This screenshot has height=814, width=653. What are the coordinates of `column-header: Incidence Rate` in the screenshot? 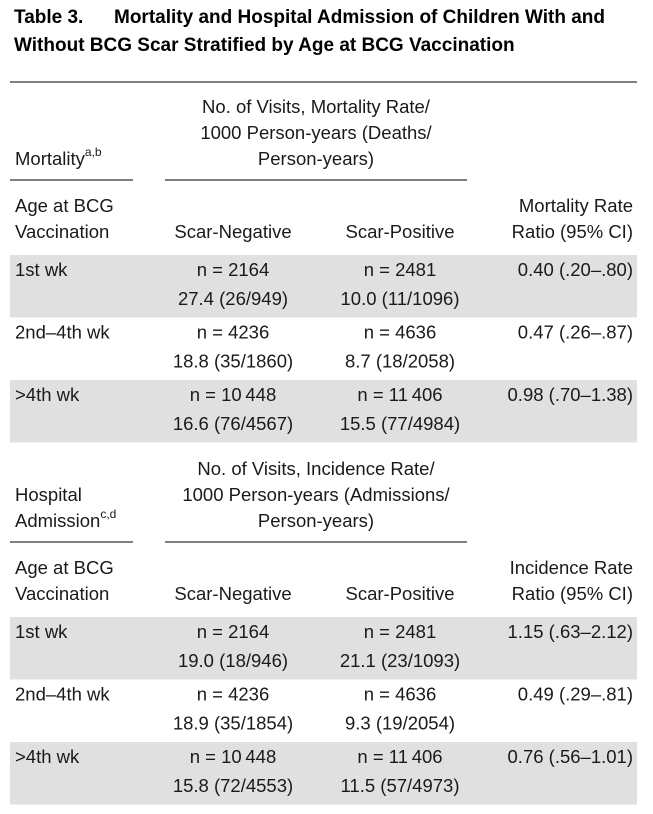 It's located at (571, 567).